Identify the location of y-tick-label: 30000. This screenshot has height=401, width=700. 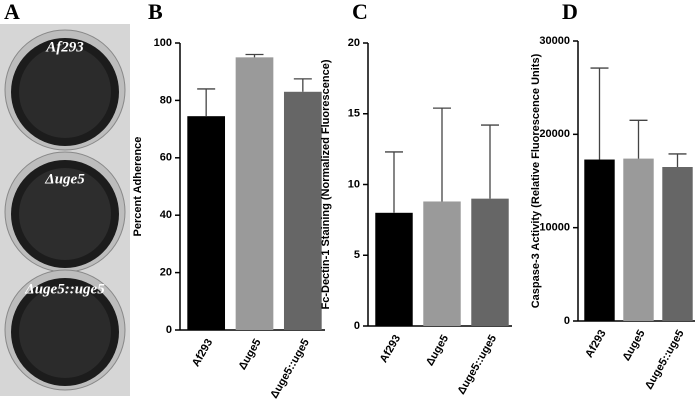
(554, 41).